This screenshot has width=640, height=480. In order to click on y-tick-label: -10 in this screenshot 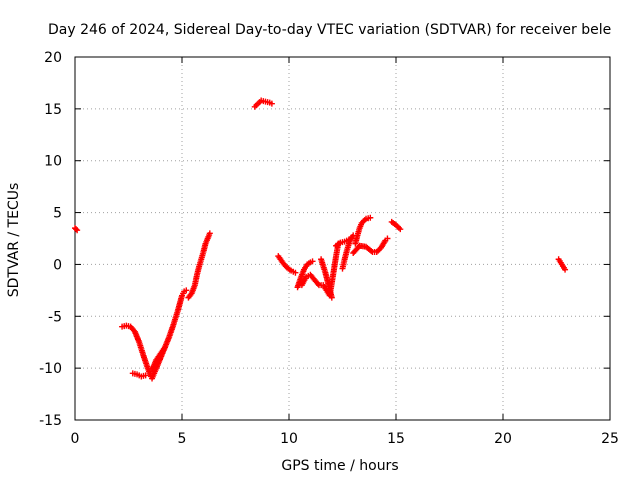, I will do `click(50, 369)`.